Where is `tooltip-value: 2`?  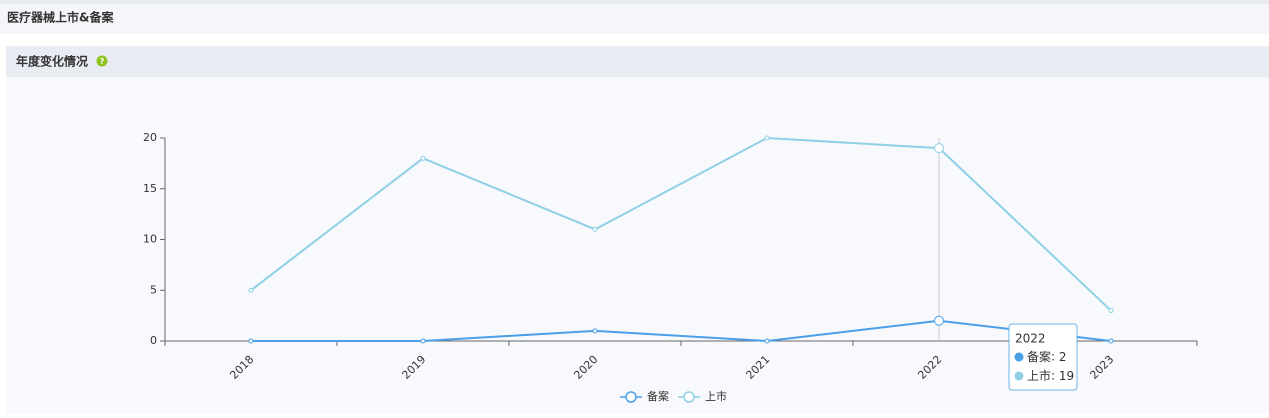 tooltip-value: 2 is located at coordinates (1063, 357).